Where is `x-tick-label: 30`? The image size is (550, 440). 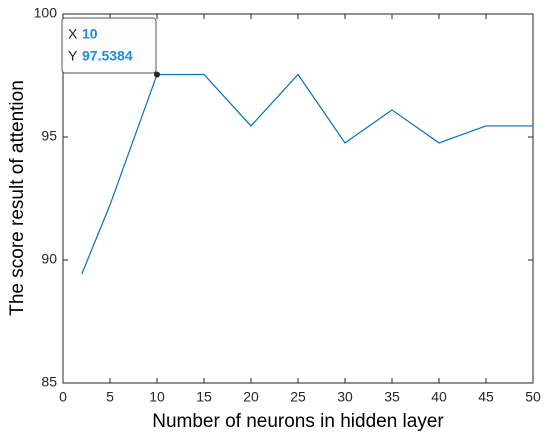
x-tick-label: 30 is located at coordinates (345, 397).